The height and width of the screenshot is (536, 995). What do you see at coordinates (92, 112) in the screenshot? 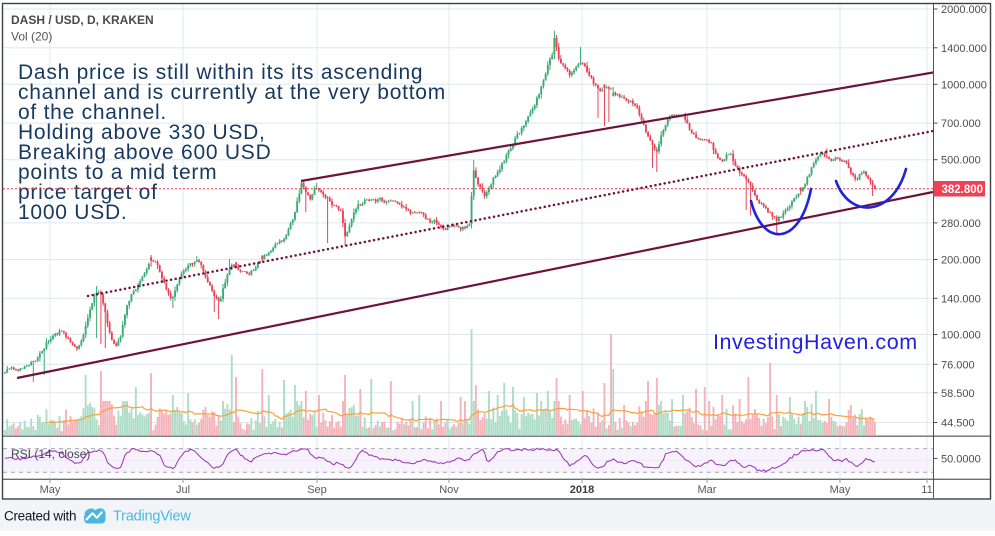
I see `svg-text: of the channel.` at bounding box center [92, 112].